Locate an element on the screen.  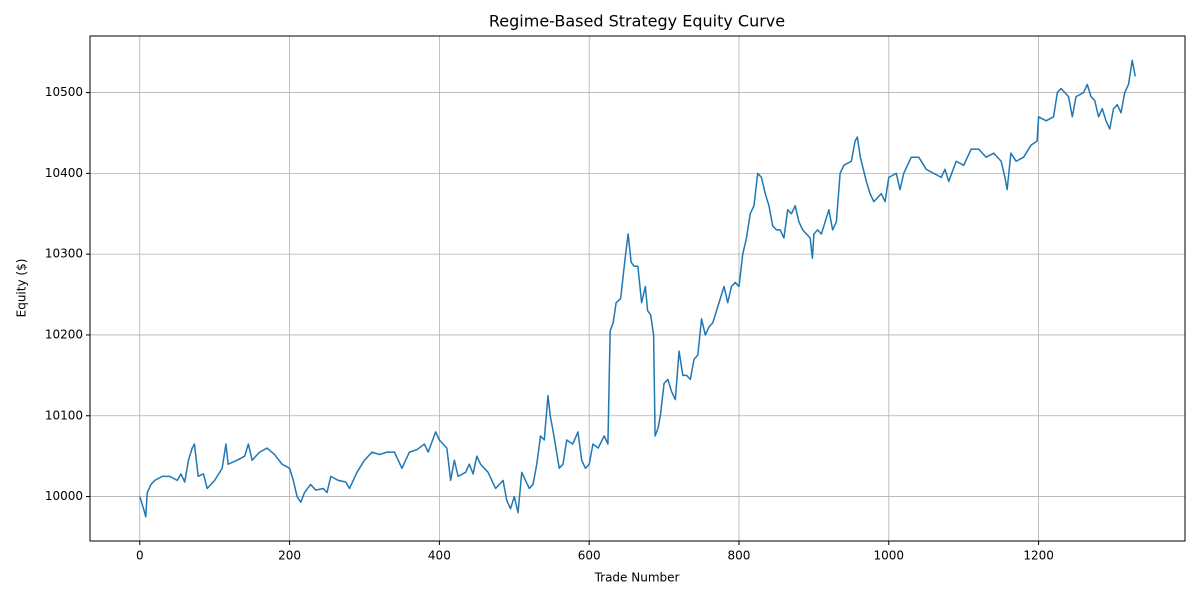
y-tick-label: 10100 is located at coordinates (64, 415).